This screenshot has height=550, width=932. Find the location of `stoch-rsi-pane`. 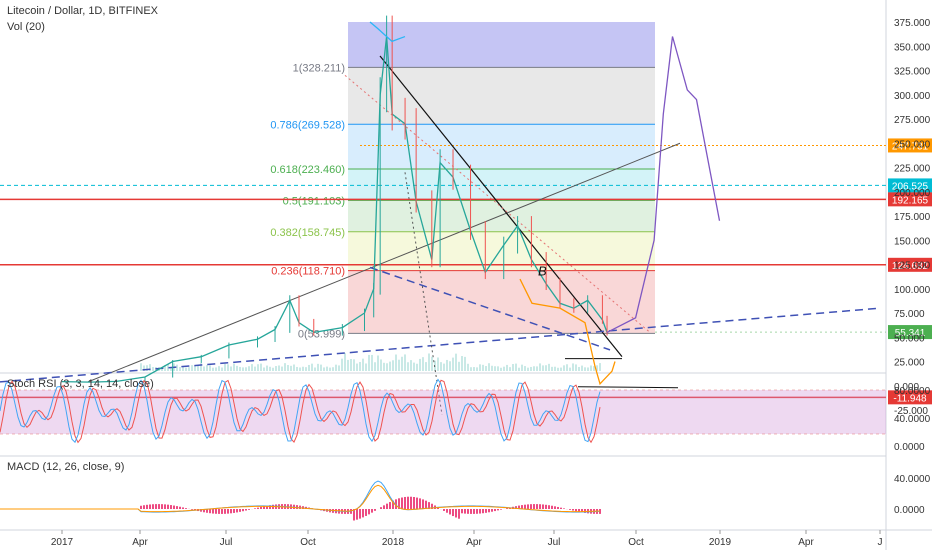

stoch-rsi-pane is located at coordinates (443, 411).